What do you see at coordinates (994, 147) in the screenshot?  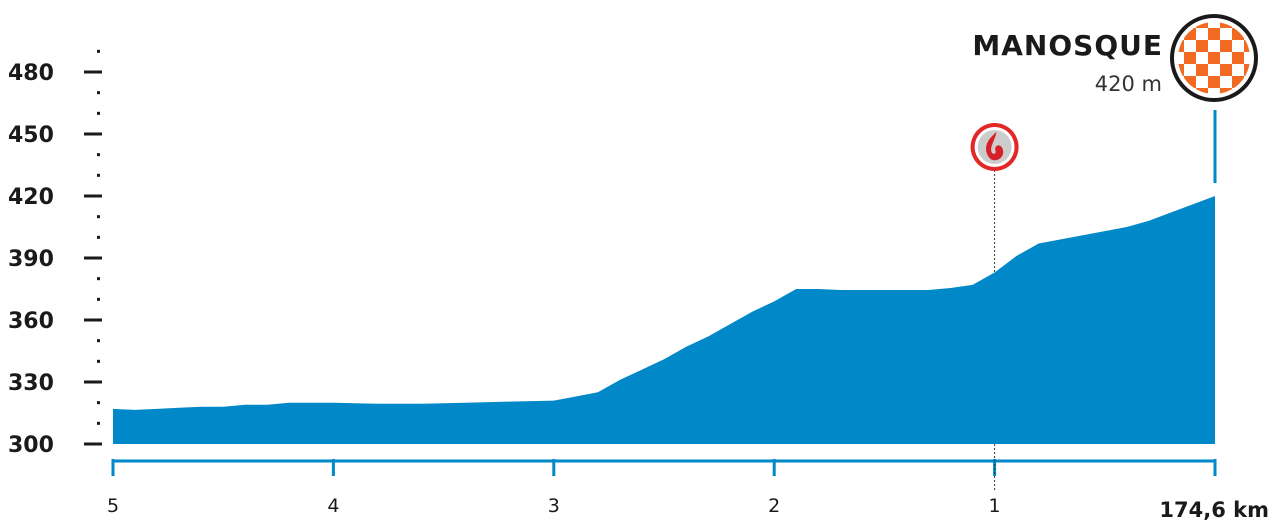 I see `flame-icon` at bounding box center [994, 147].